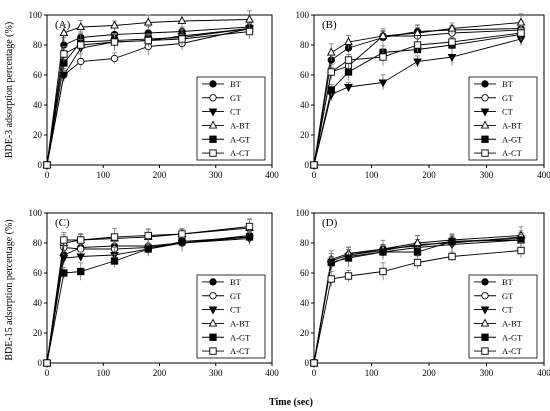 Image resolution: width=550 pixels, height=411 pixels. What do you see at coordinates (291, 402) in the screenshot?
I see `x-axis-title: Time (sec)` at bounding box center [291, 402].